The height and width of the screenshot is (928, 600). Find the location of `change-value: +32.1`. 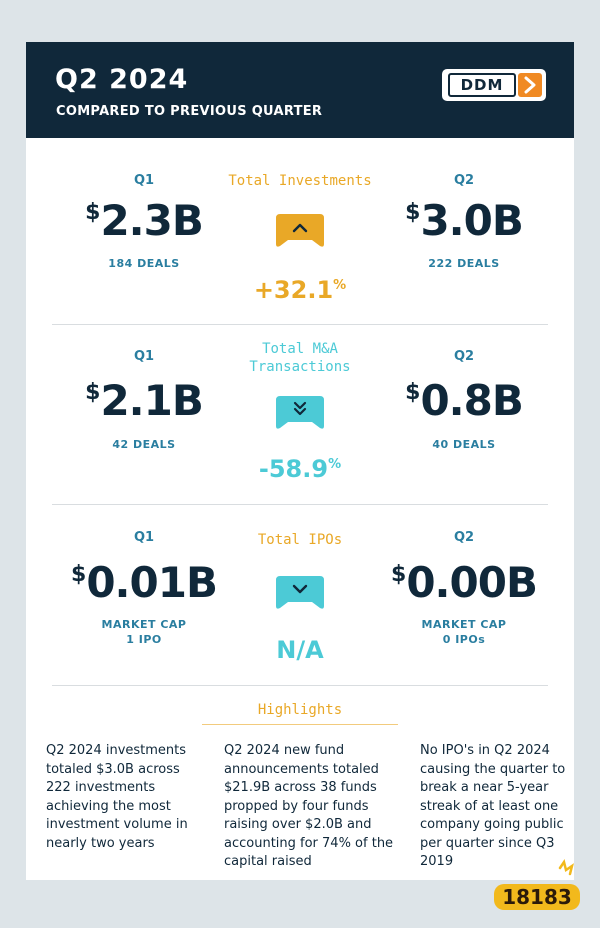

change-value: +32.1 is located at coordinates (293, 290).